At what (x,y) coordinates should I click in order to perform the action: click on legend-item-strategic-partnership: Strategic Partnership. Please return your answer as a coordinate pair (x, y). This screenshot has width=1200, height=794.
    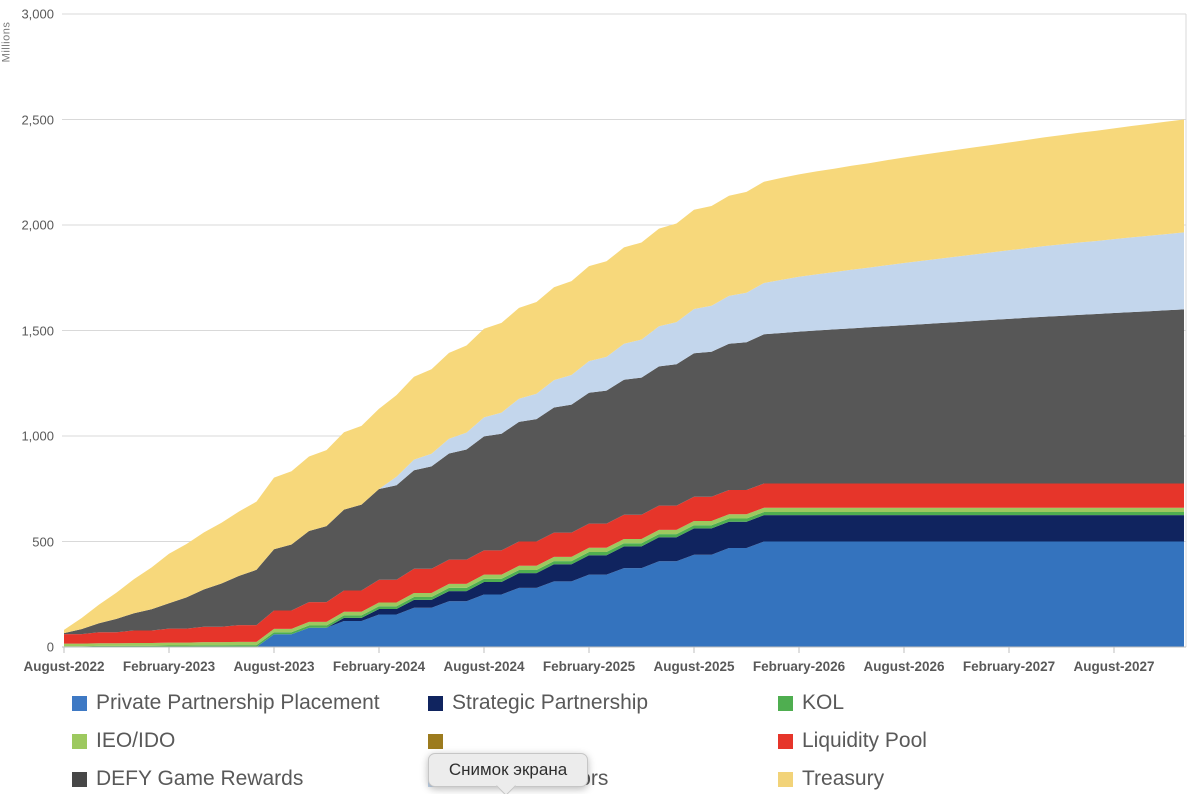
    Looking at the image, I should click on (538, 703).